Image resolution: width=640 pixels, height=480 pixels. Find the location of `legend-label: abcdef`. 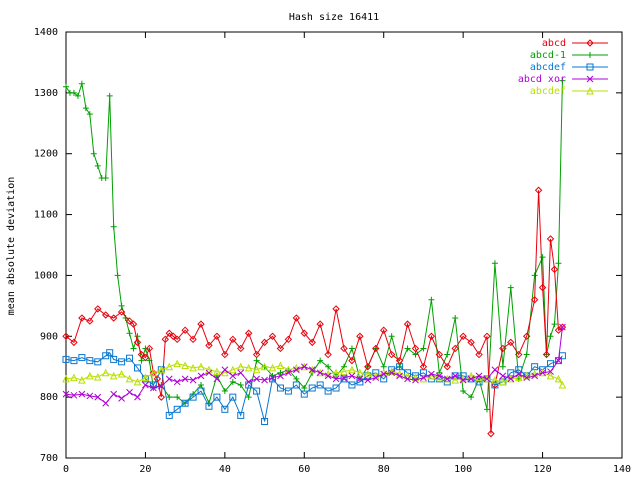

legend-label: abcdef is located at coordinates (548, 67).